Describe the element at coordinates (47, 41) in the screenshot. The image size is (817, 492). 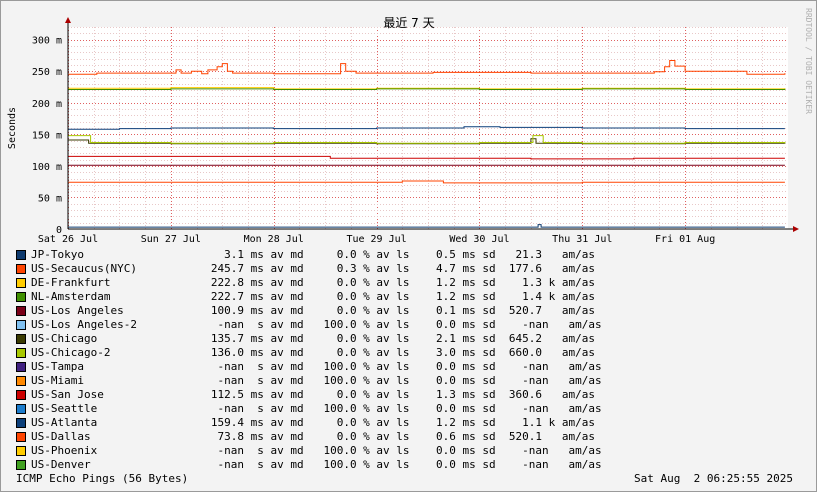
I see `y-tick-label: 300 m` at that location.